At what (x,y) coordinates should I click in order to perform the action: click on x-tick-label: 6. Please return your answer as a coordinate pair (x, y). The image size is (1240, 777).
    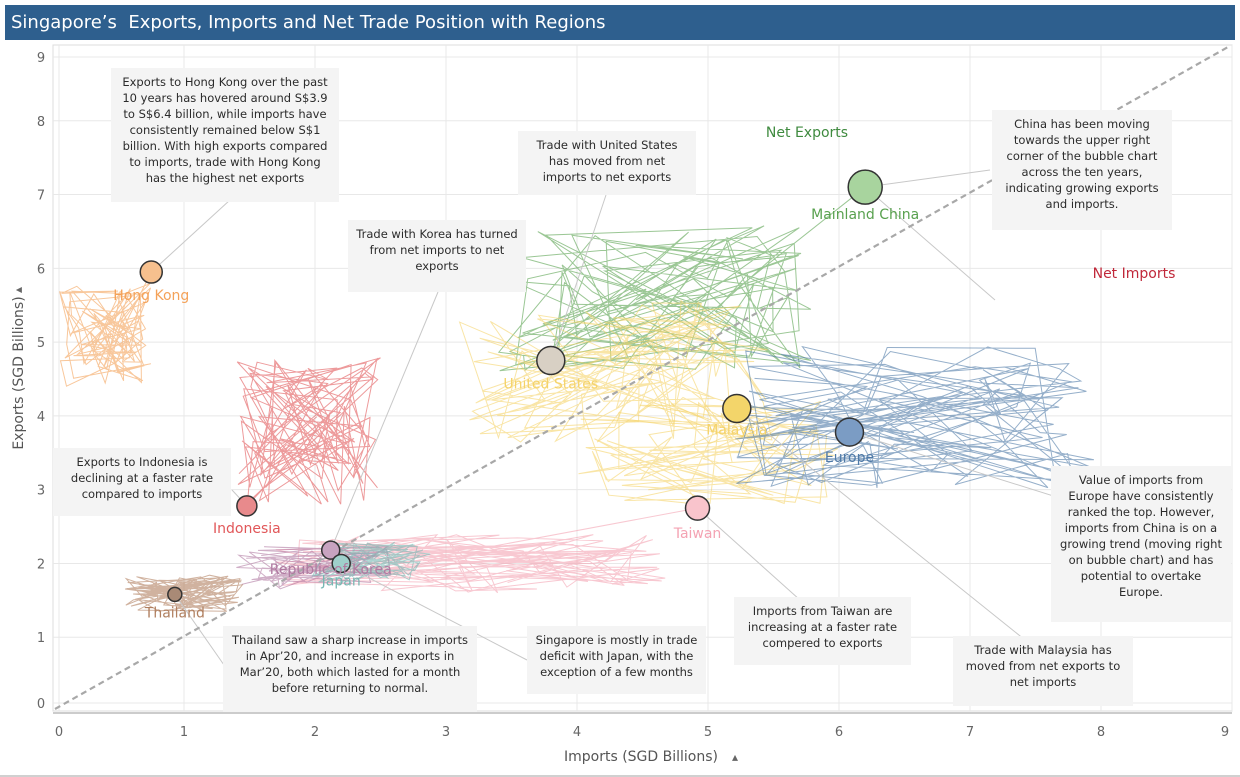
    Looking at the image, I should click on (839, 732).